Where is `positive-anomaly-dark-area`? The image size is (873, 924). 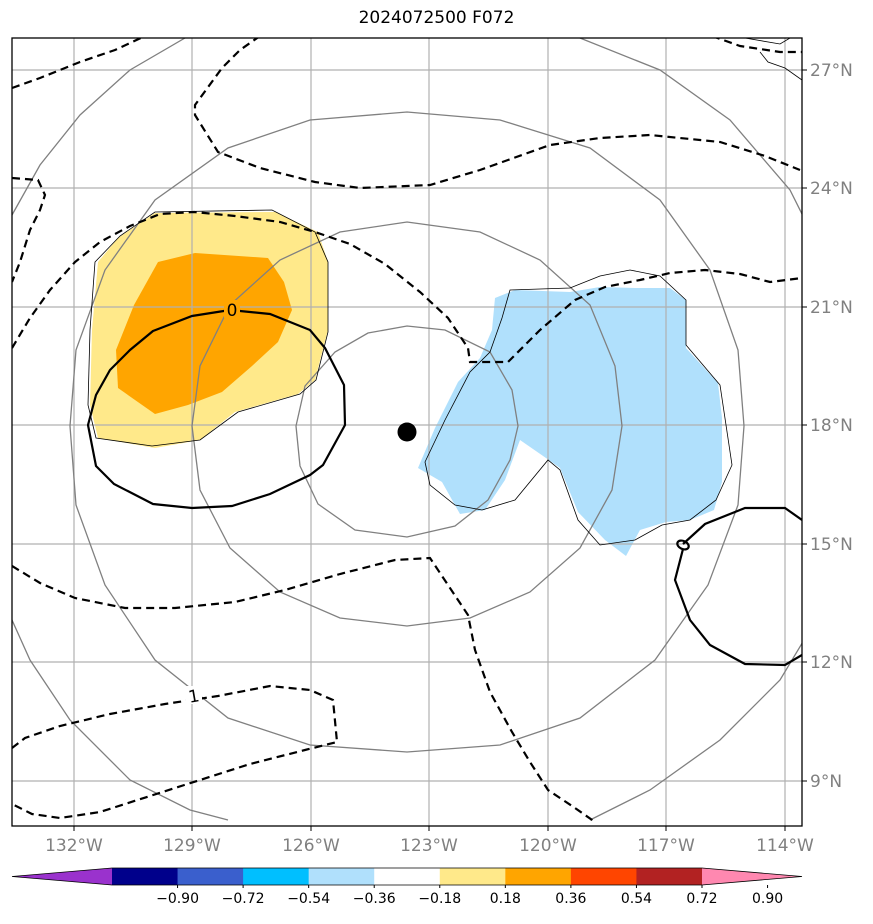 positive-anomaly-dark-area is located at coordinates (204, 333).